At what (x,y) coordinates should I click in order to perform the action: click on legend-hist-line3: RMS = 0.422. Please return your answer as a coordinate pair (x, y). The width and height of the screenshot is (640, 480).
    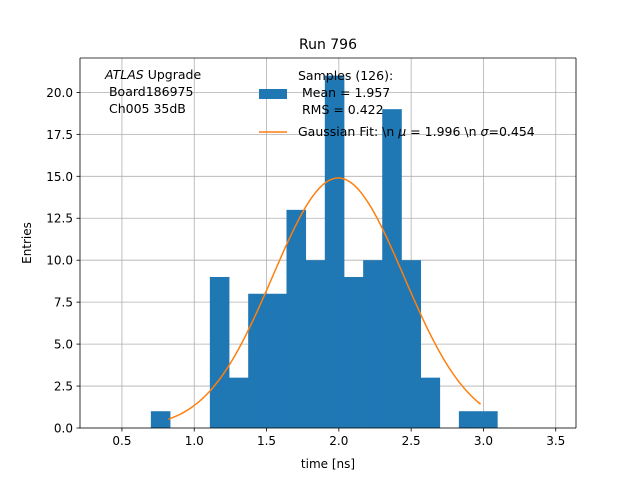
    Looking at the image, I should click on (341, 109).